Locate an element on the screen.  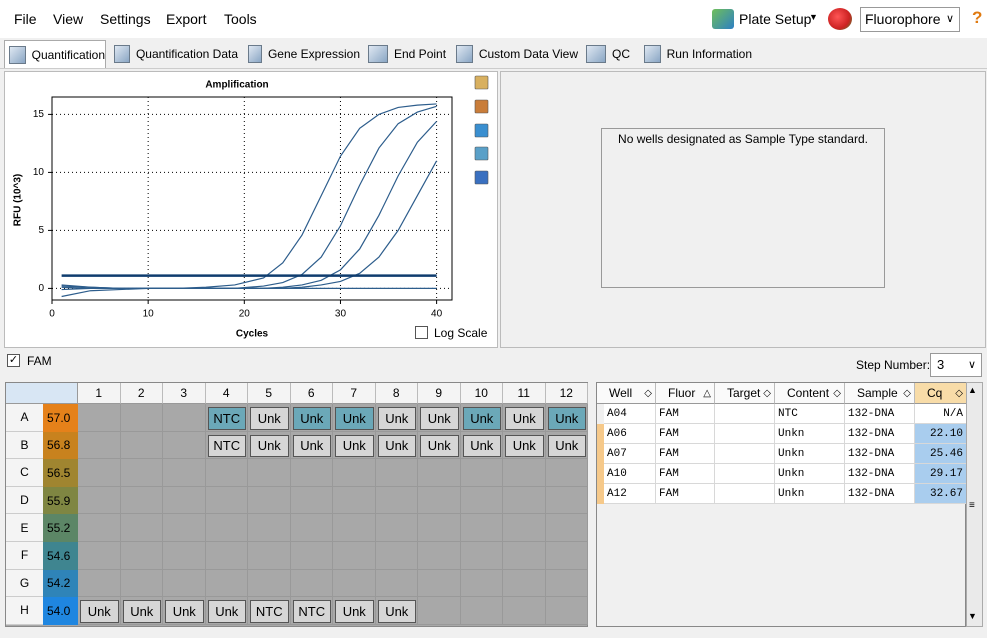
x-tick-label: 10 is located at coordinates (149, 314).